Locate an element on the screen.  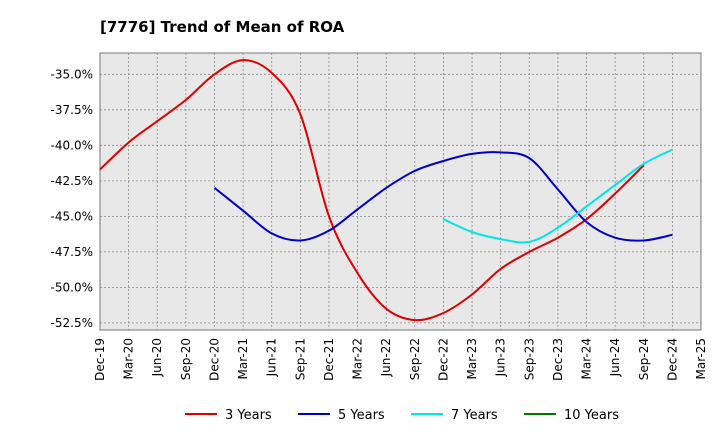
x-tick-label: Dec-19 is located at coordinates (100, 359).